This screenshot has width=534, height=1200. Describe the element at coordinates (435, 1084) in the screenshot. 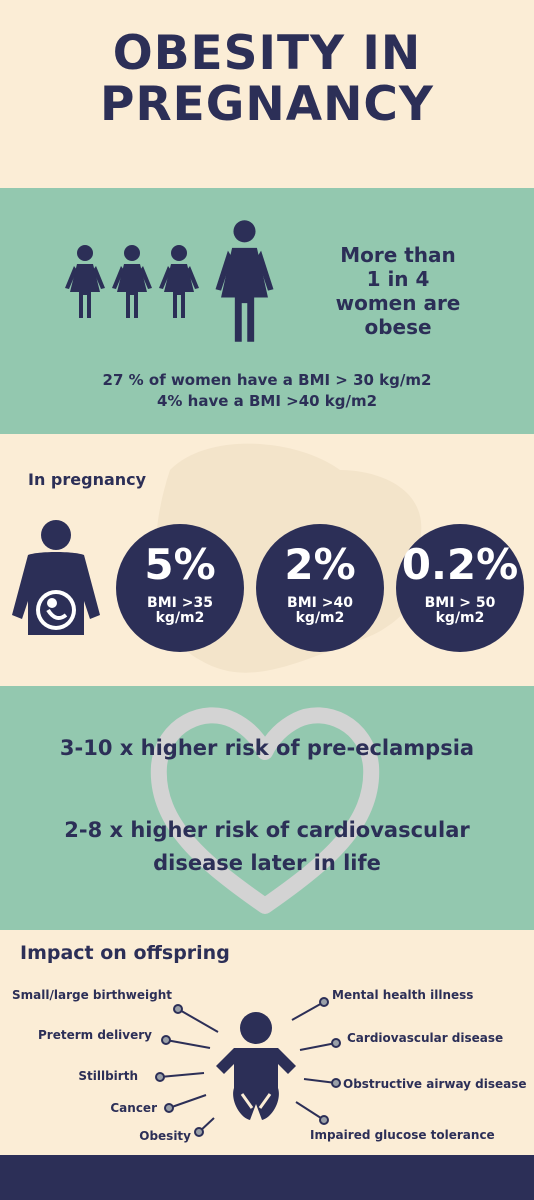

I see `offspring-right-3: Obstructive airway disease` at that location.